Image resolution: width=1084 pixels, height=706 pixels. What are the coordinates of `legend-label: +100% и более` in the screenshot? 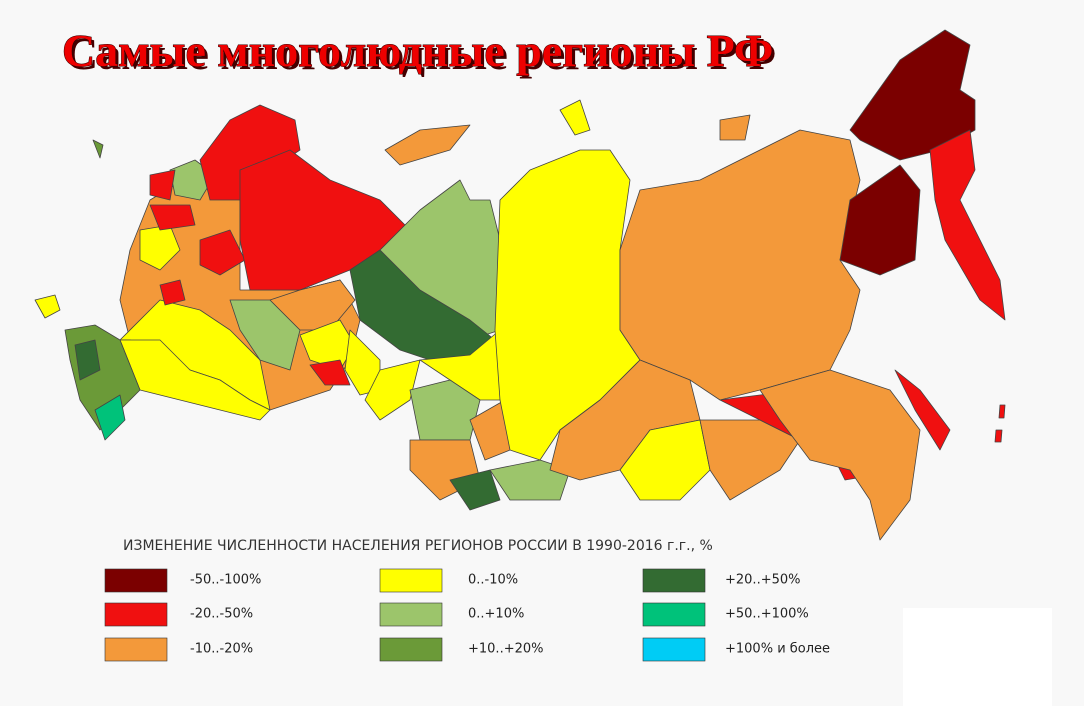 It's located at (777, 649).